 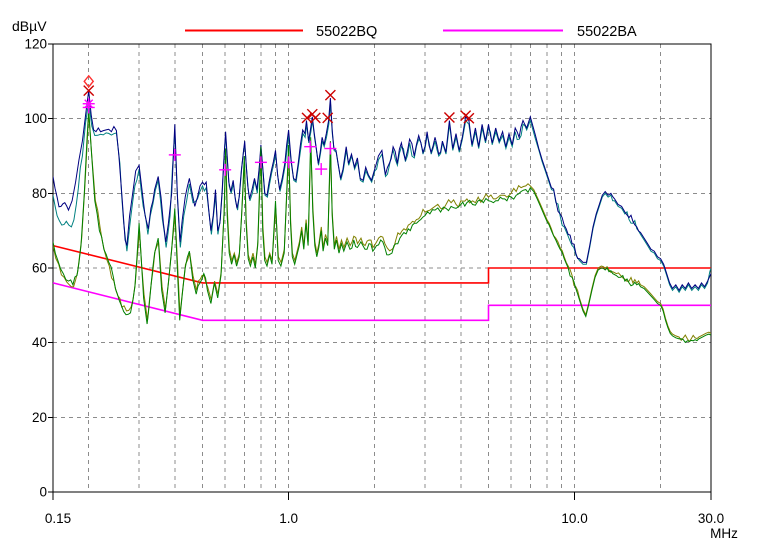 I want to click on legend-label: 55022BQ, so click(x=346, y=32).